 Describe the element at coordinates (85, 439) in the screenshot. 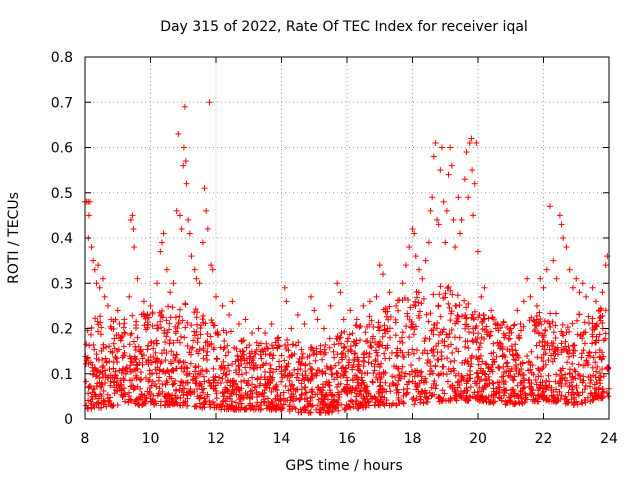

I see `x-tick-label: 8` at that location.